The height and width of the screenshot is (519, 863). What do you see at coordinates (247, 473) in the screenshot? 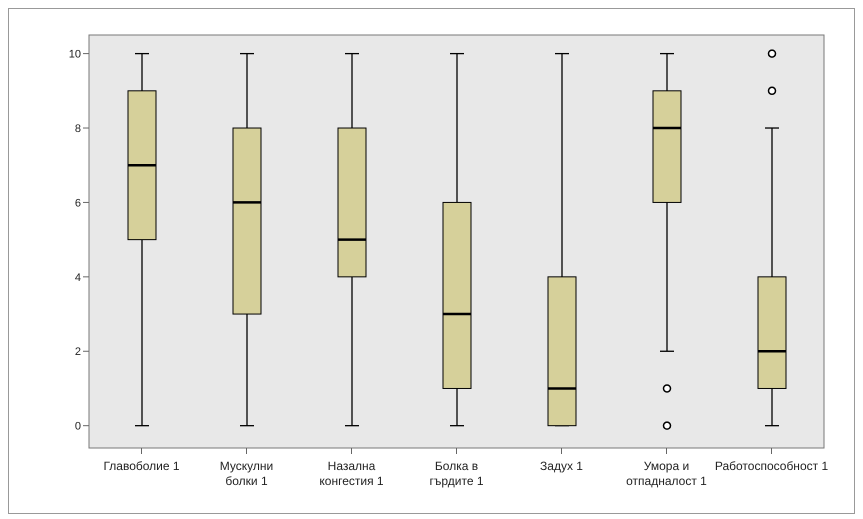
I see `x-tick-label: Мускулни болки 1` at bounding box center [247, 473].